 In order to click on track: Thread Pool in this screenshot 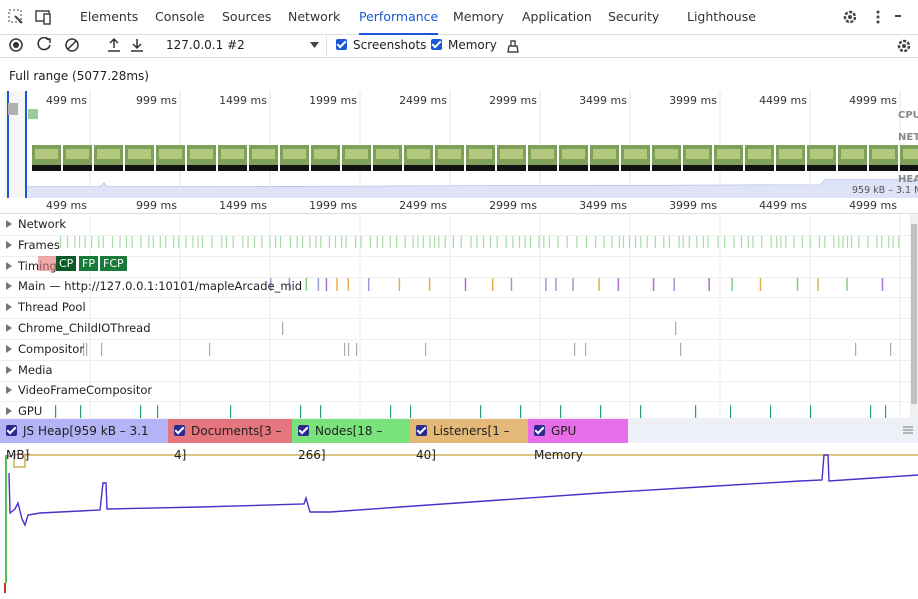, I will do `click(455, 308)`.